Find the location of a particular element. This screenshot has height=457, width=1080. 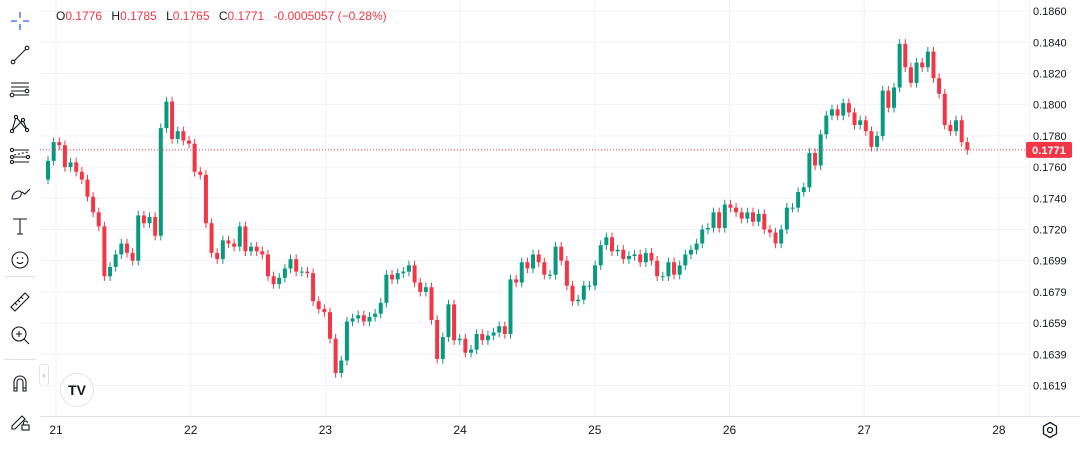

emoji-icon is located at coordinates (20, 260).